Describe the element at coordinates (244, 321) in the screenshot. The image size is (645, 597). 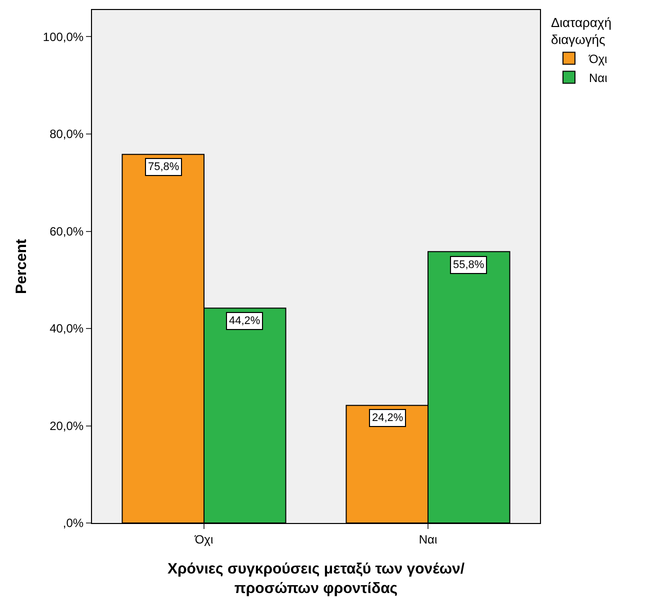
I see `data-label: 44,2%` at that location.